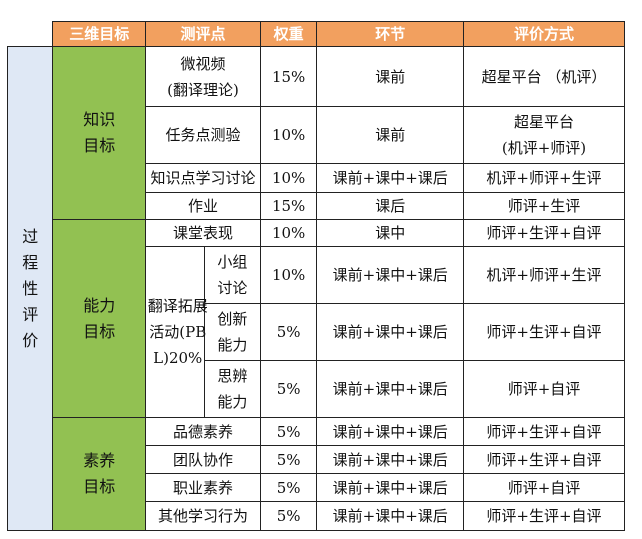 This screenshot has height=539, width=642. Describe the element at coordinates (390, 233) in the screenshot. I see `stage-cell: 课中` at that location.